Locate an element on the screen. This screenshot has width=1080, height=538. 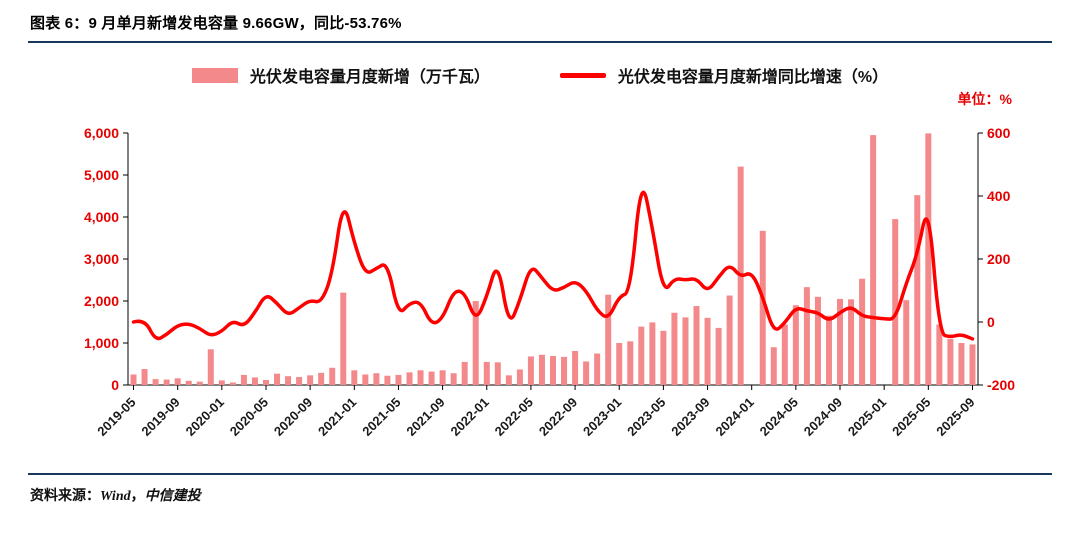
svg-text: 2024-05 is located at coordinates (779, 417).